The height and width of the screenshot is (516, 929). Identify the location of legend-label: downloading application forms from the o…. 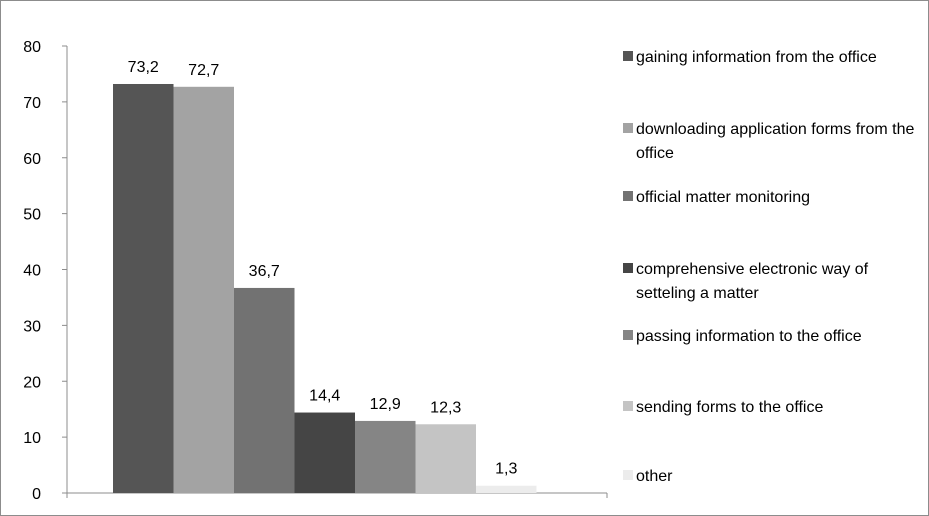
(775, 141).